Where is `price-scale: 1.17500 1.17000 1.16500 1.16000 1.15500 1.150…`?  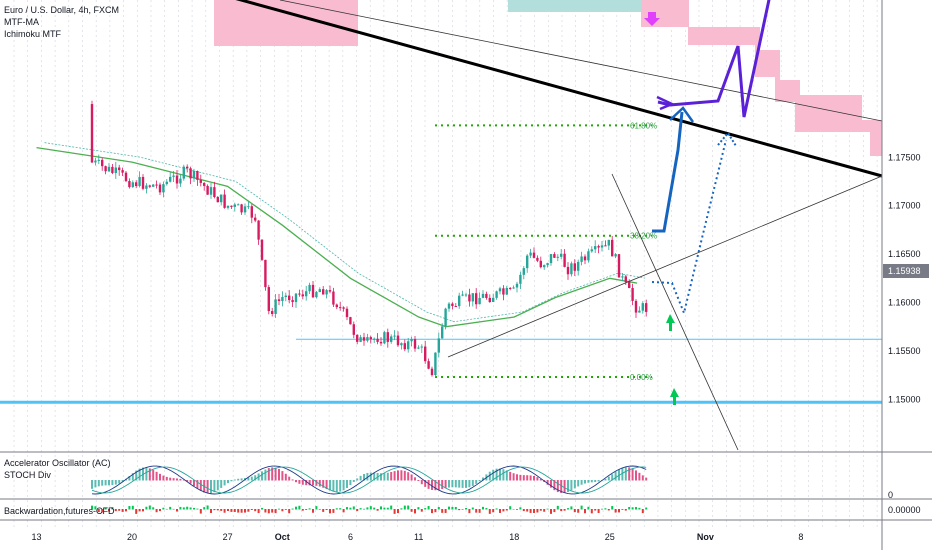 price-scale: 1.17500 1.17000 1.16500 1.16000 1.15500 1.150… is located at coordinates (905, 275).